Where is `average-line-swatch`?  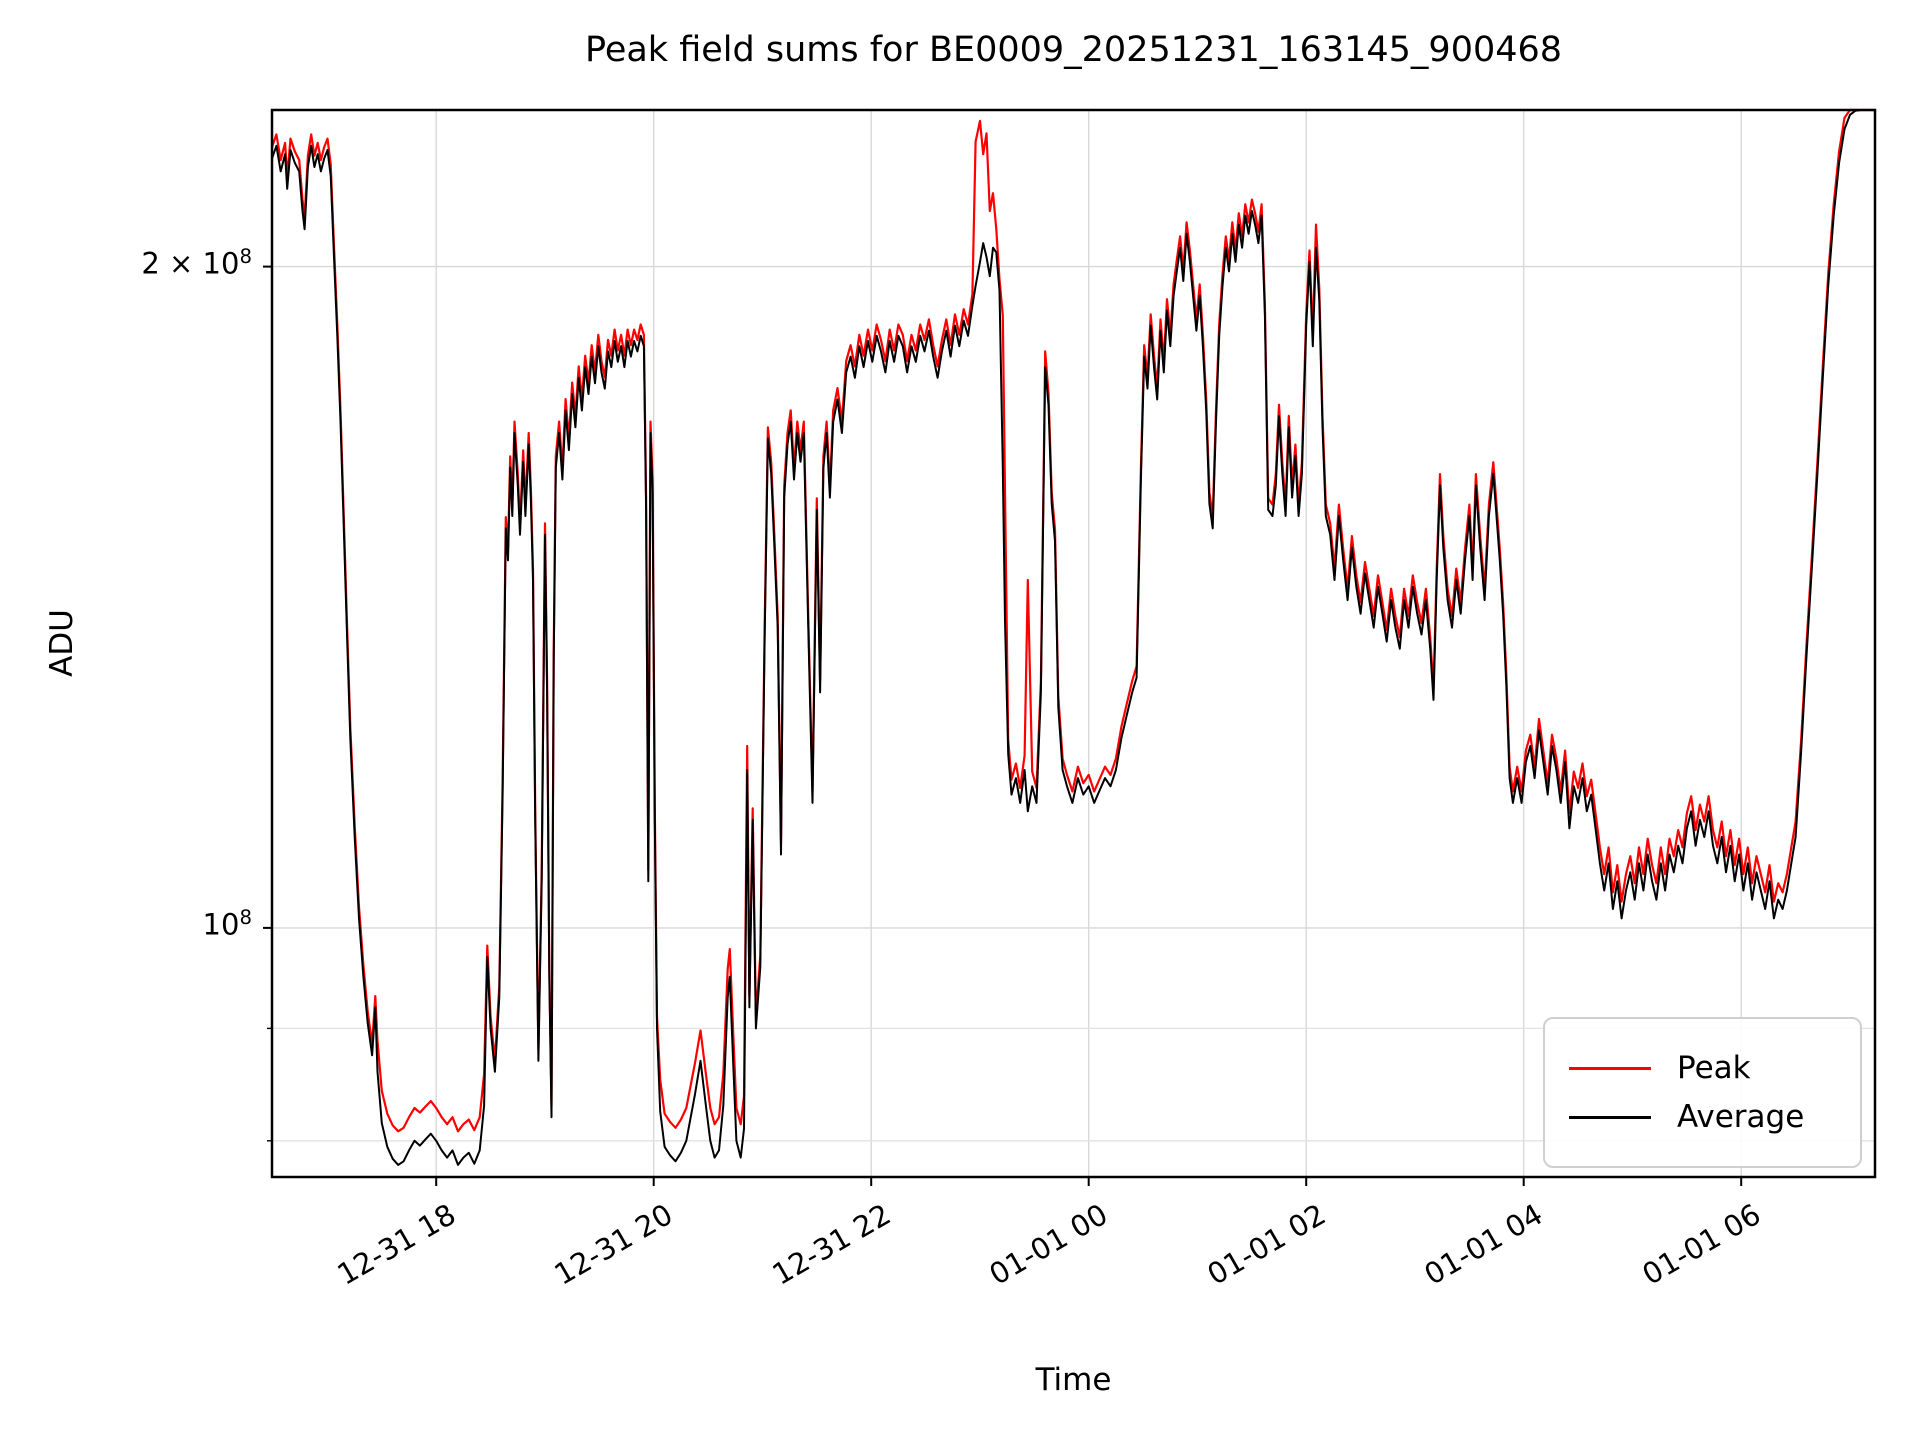 average-line-swatch is located at coordinates (1610, 1117).